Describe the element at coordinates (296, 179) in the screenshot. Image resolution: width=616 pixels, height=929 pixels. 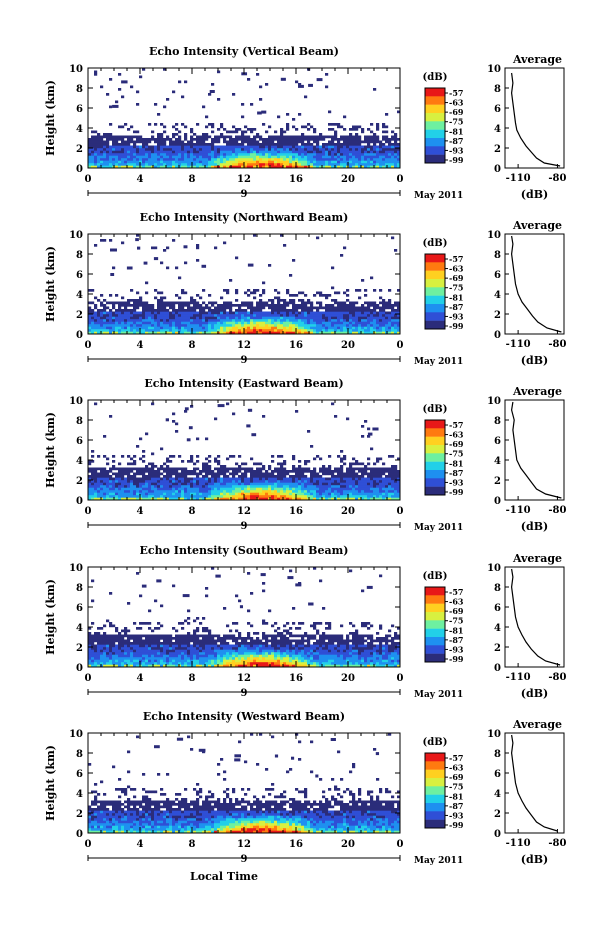
I see `x-tick-label: 16` at that location.